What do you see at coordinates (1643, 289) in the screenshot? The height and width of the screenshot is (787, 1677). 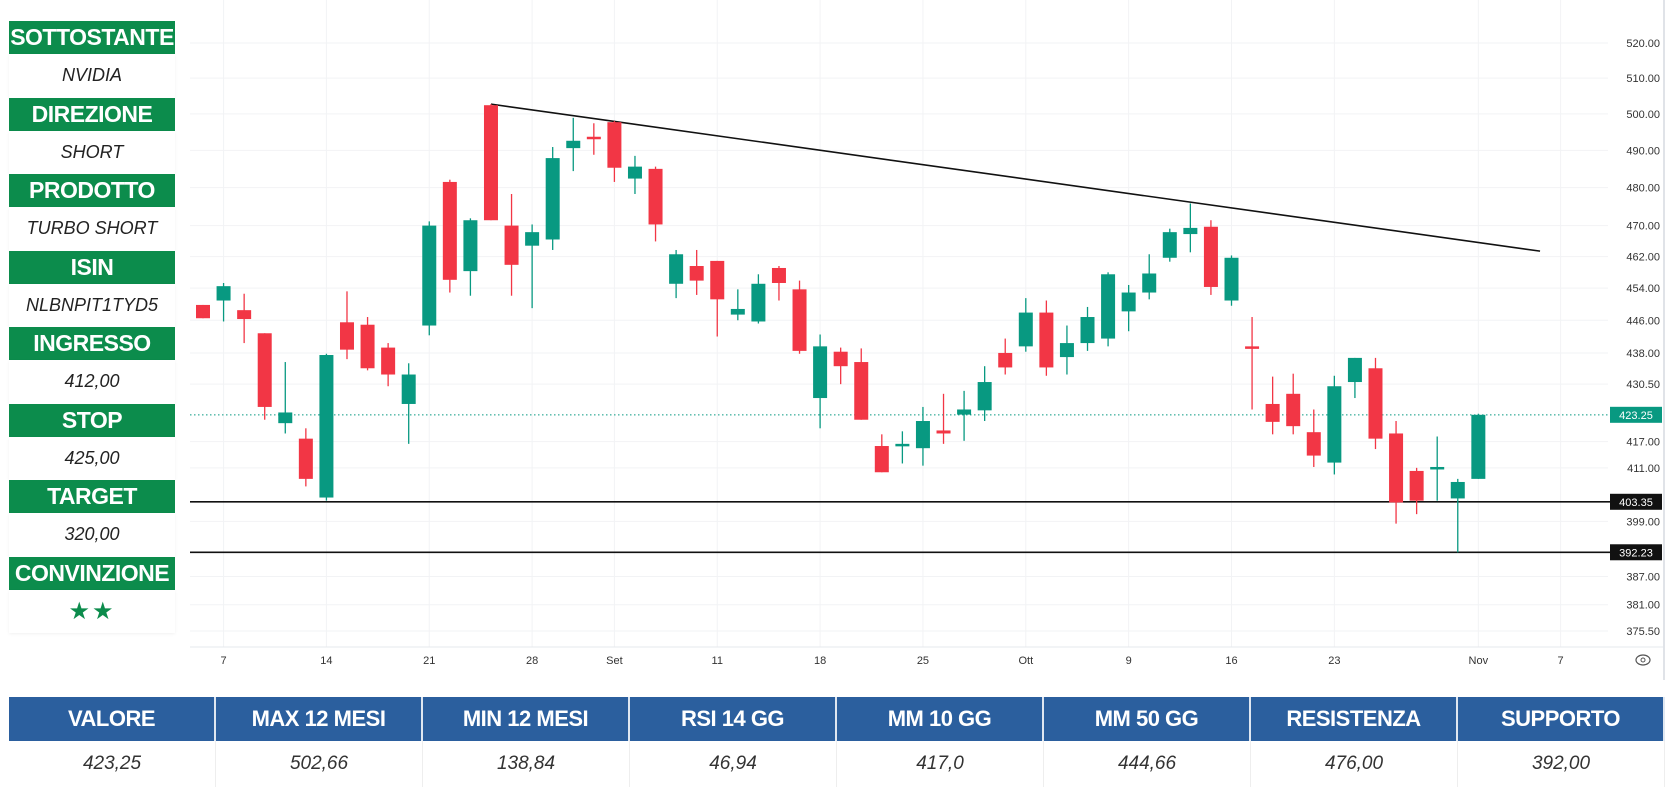 I see `y-tick-label: 454.00` at bounding box center [1643, 289].